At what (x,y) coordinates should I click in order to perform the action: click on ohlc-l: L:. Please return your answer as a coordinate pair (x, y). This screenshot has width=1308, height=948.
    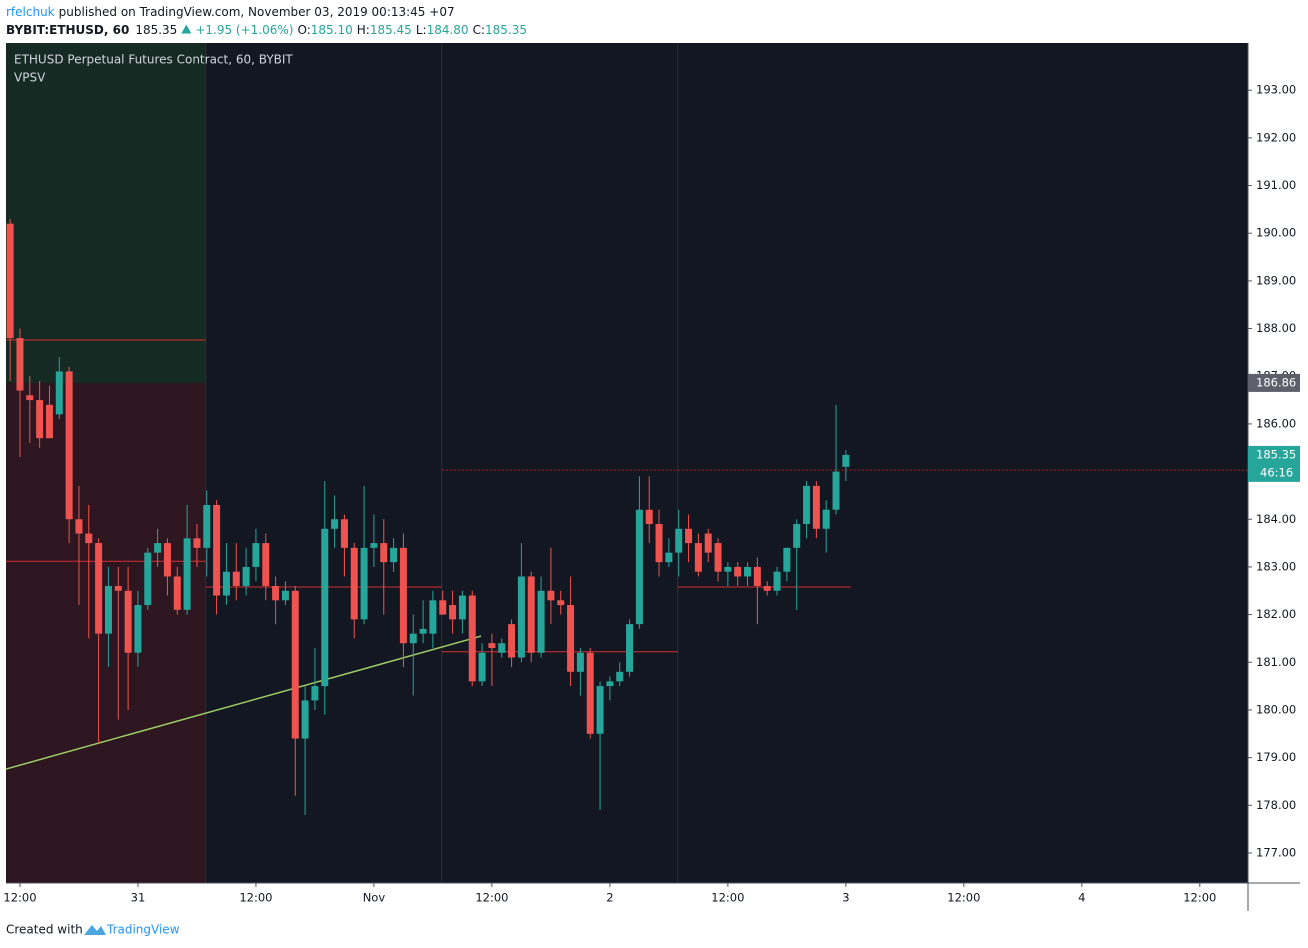
    Looking at the image, I should click on (421, 30).